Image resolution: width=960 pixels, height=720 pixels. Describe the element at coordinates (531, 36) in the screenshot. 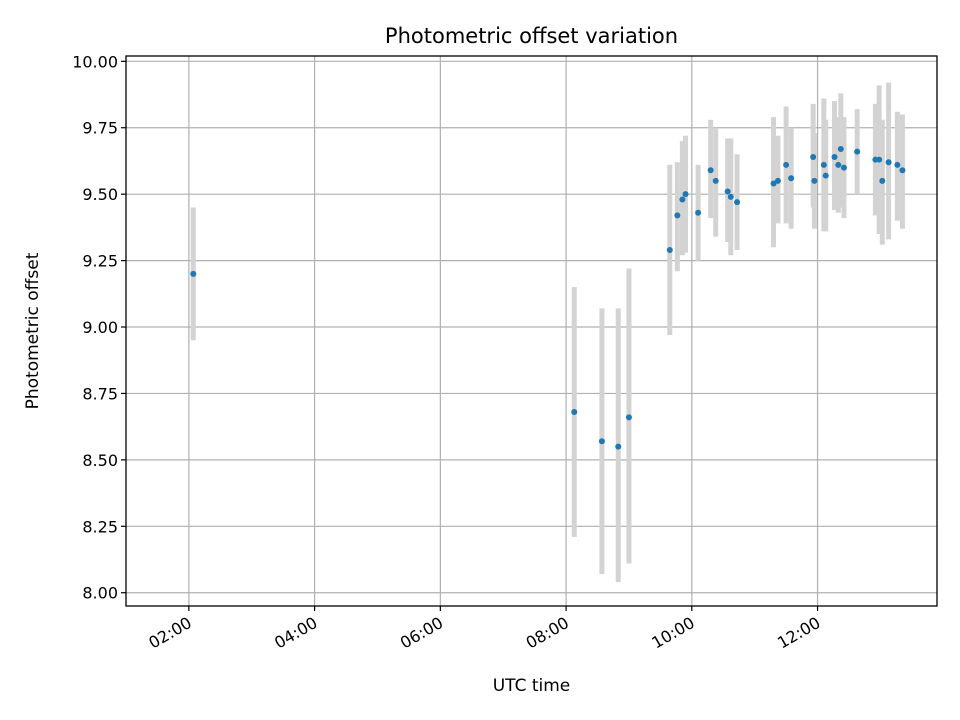

I see `chart-title: Photometric offset variation` at that location.